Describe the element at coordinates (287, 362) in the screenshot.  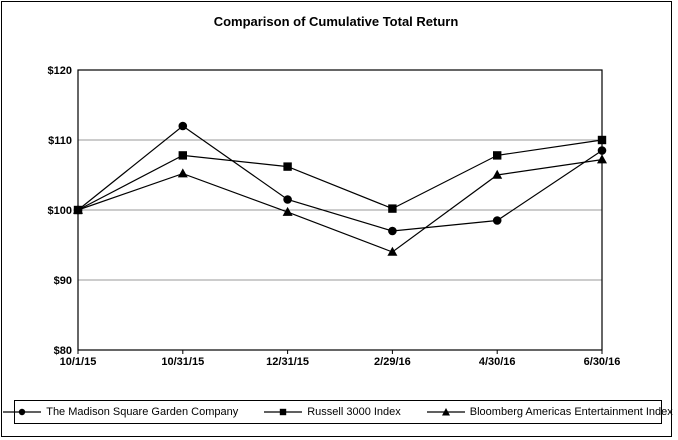
I see `x-axis-tick-label: 12/31/15` at that location.